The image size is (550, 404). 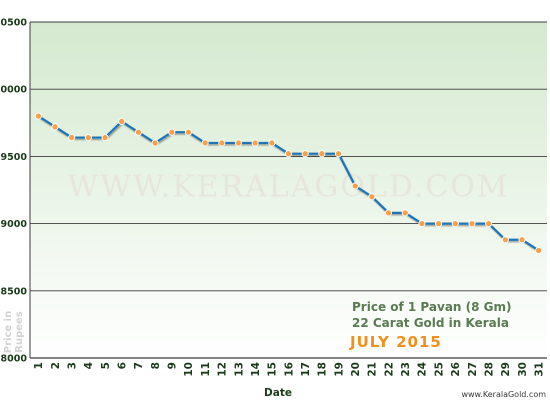 What do you see at coordinates (423, 369) in the screenshot?
I see `x-tick-label: 24` at bounding box center [423, 369].